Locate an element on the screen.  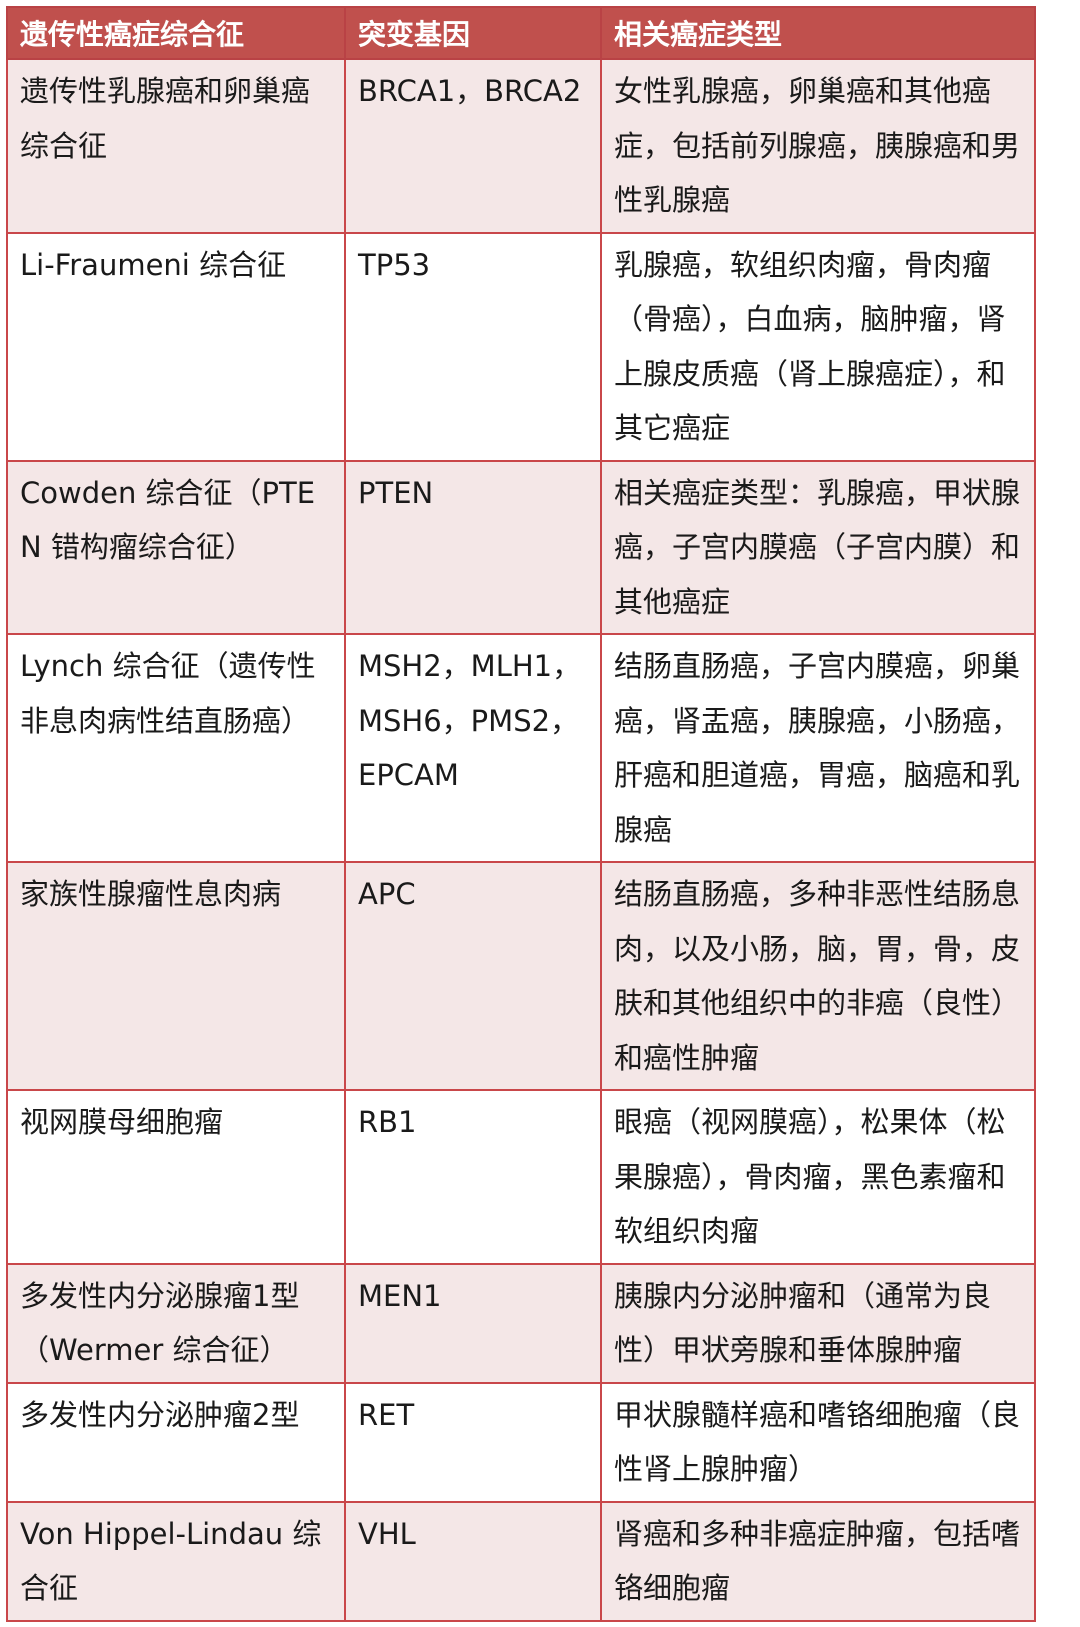
cell-gene: MEN1 is located at coordinates (473, 1323).